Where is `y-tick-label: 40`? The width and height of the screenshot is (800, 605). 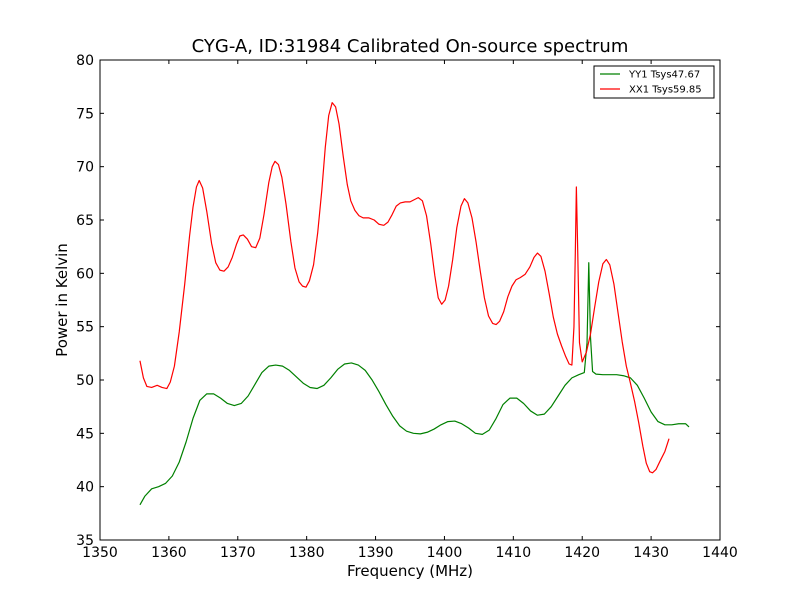
y-tick-label: 40 is located at coordinates (85, 488).